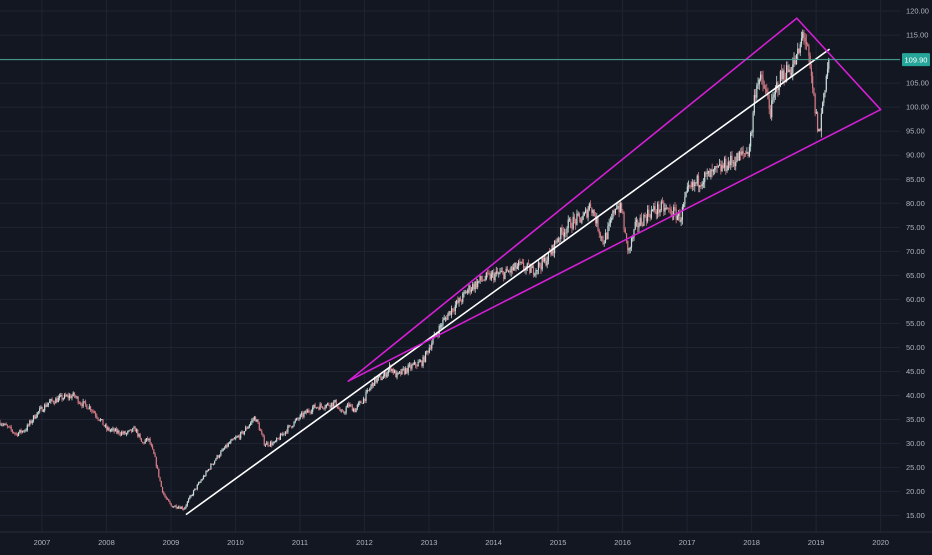 Image resolution: width=932 pixels, height=555 pixels. What do you see at coordinates (838, 64) in the screenshot?
I see `channel-tip-line` at bounding box center [838, 64].